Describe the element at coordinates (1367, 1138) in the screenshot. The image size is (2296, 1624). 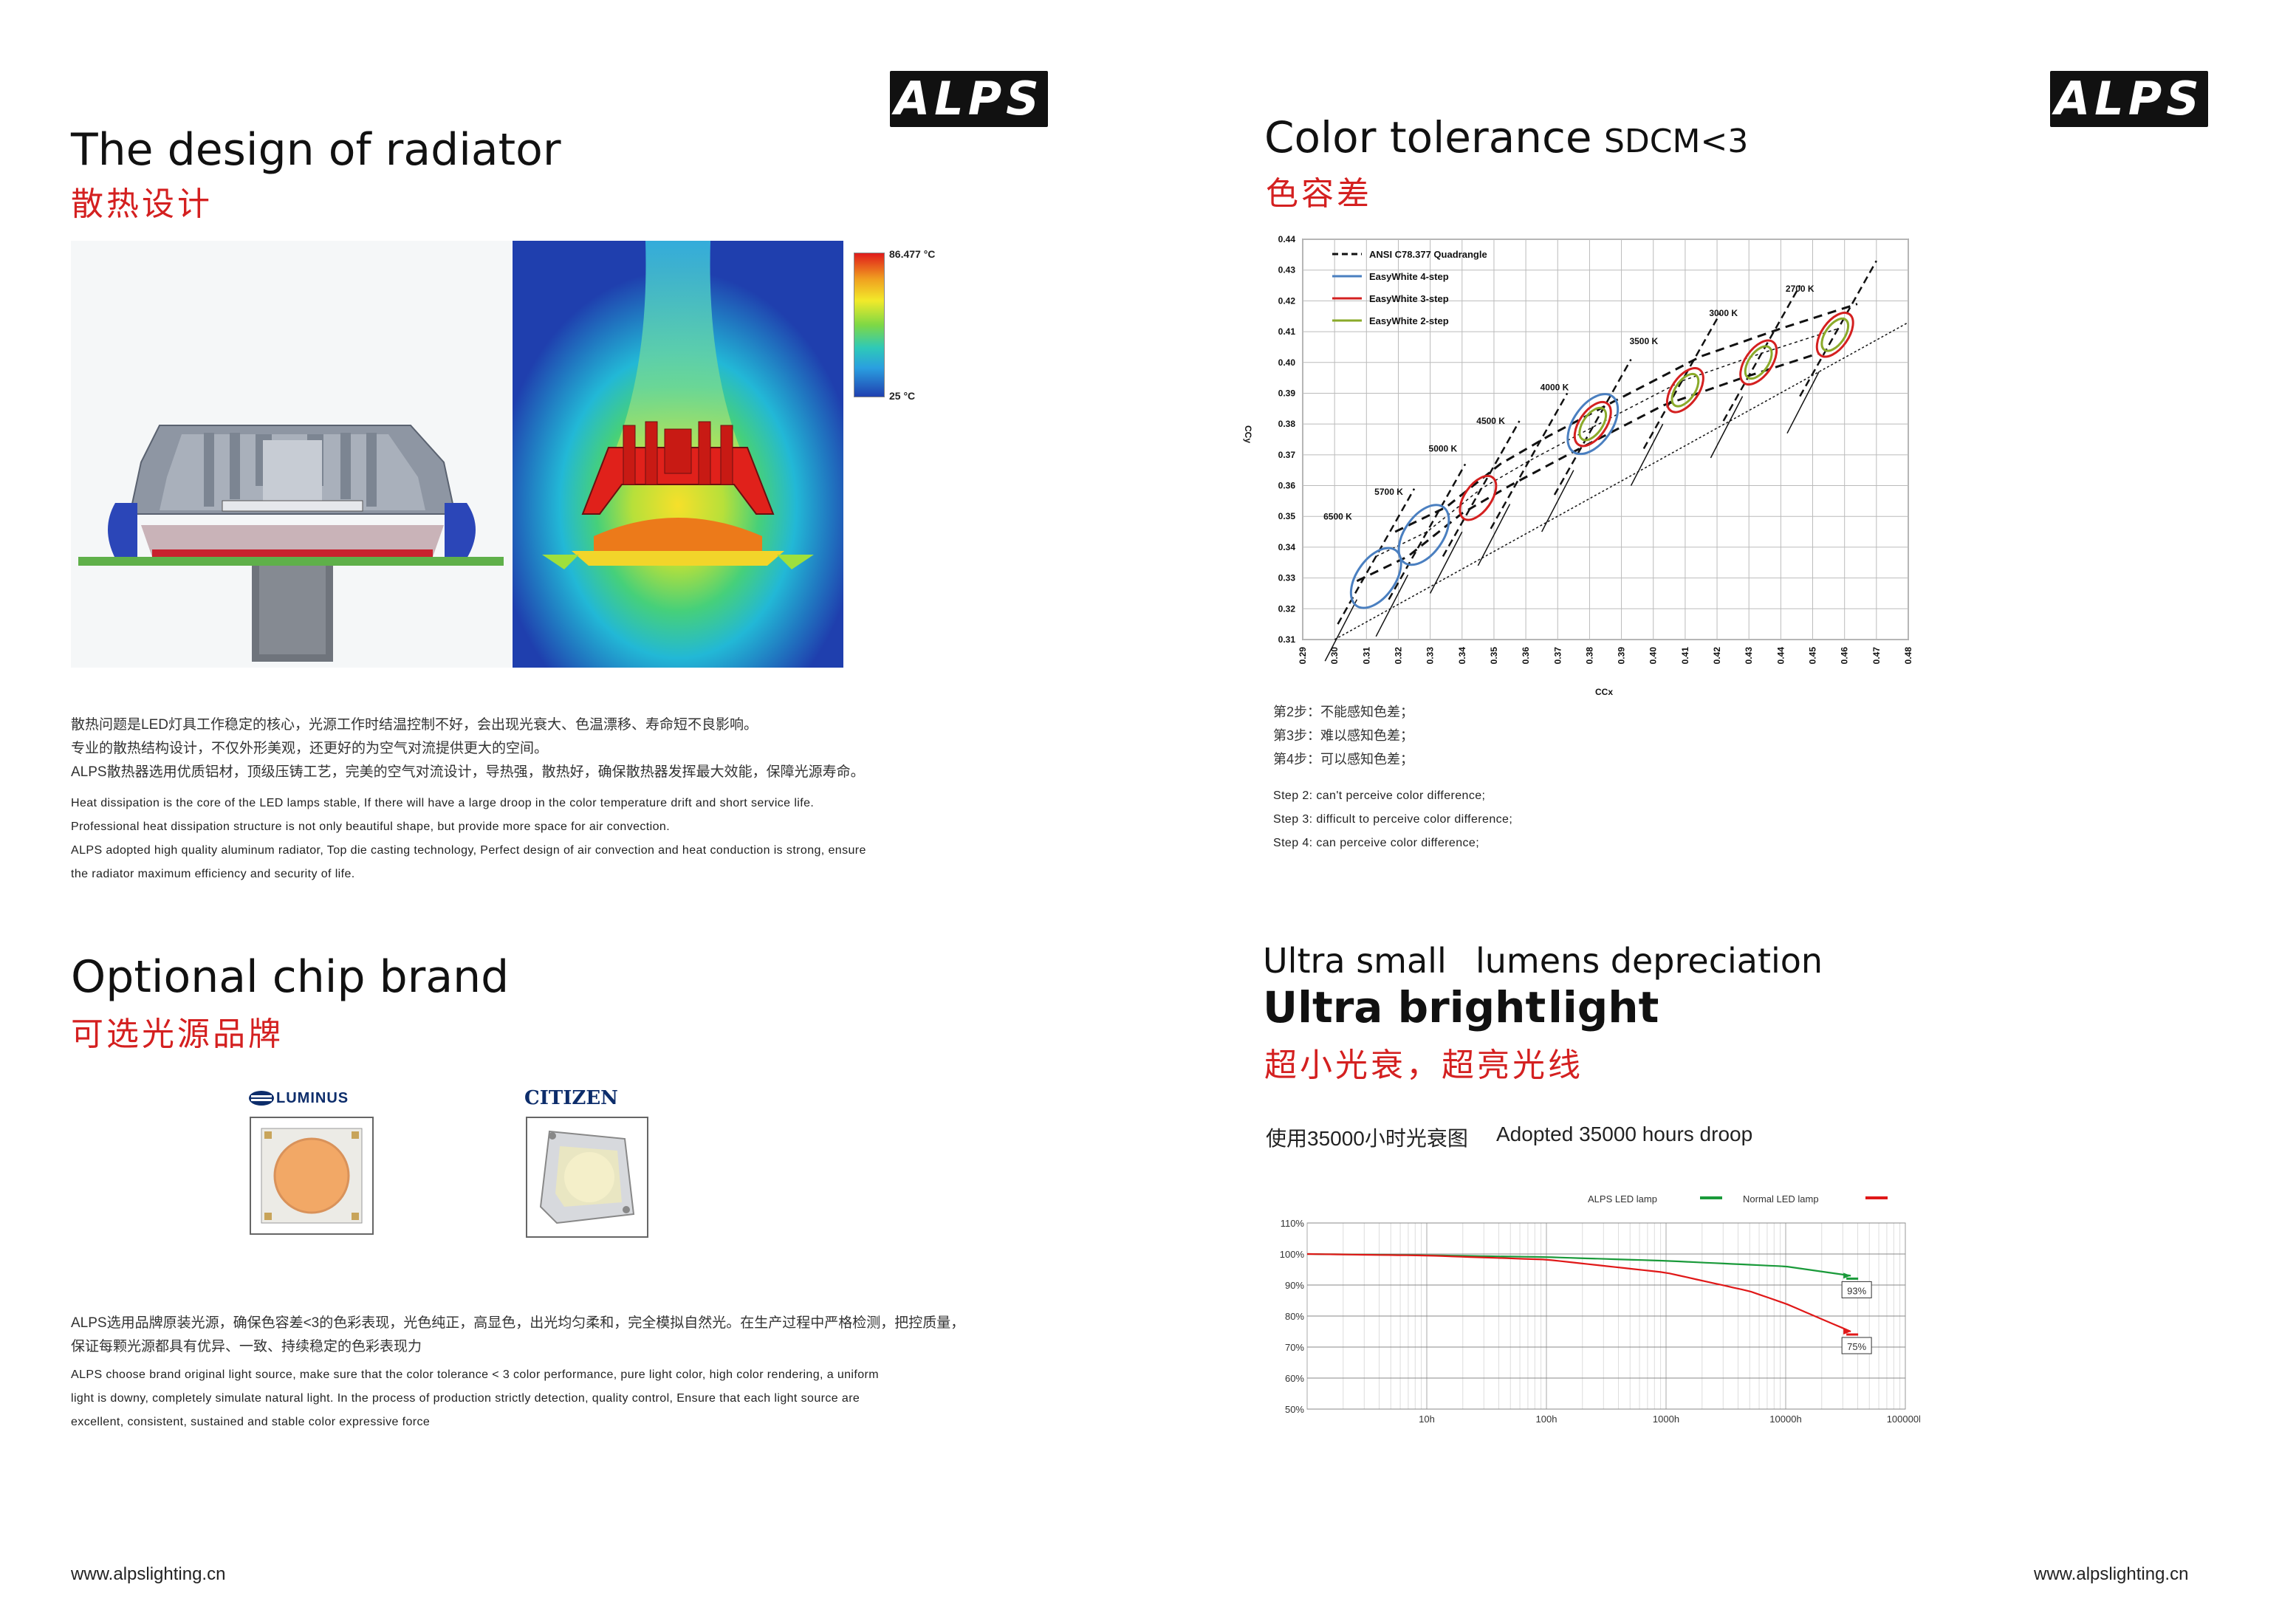
I see `lumen-caption-cn: 使用35000小时光衰图` at that location.